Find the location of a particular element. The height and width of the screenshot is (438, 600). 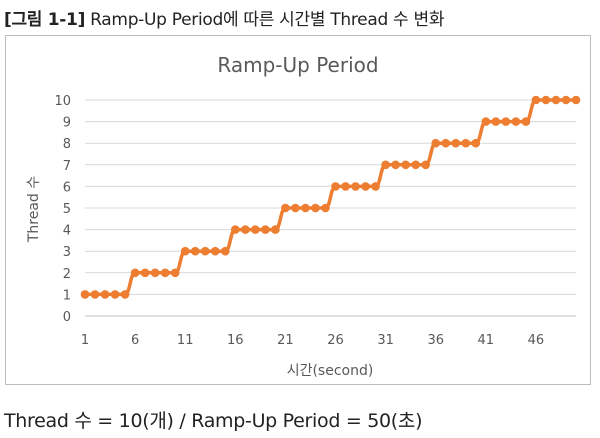

y-tick-label: 0 is located at coordinates (67, 317).